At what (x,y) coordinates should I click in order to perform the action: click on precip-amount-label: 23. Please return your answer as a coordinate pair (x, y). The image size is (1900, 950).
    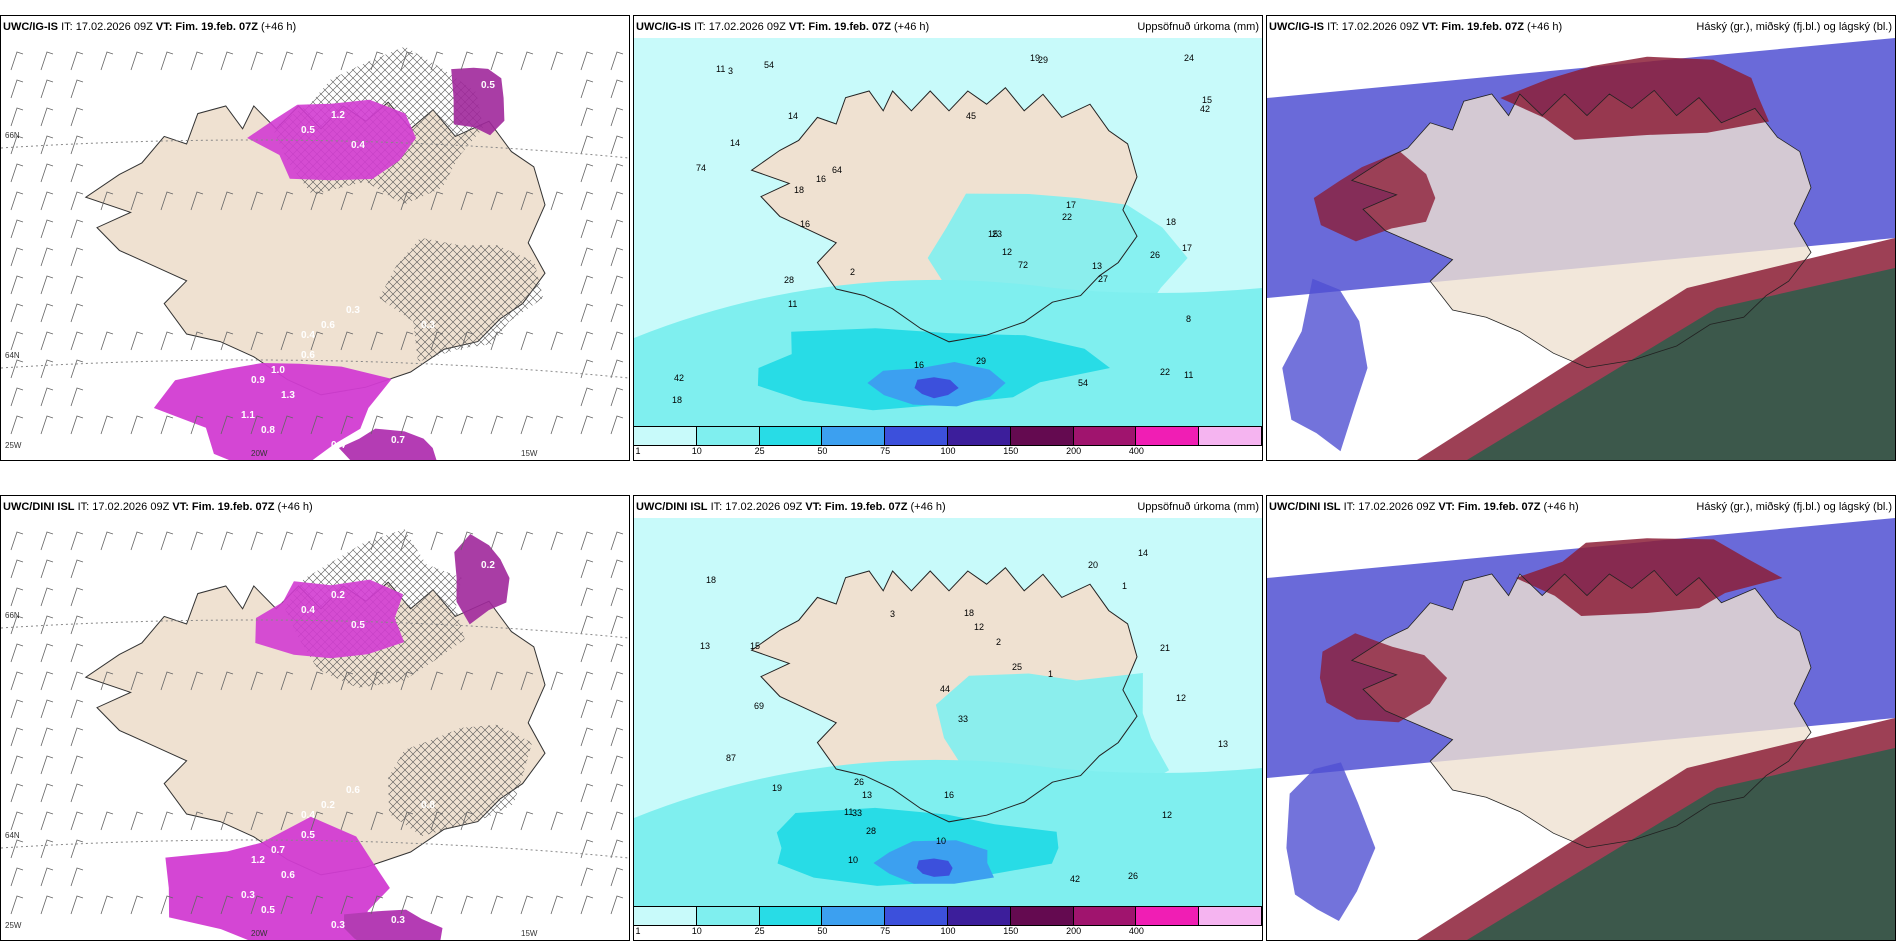
    Looking at the image, I should click on (997, 234).